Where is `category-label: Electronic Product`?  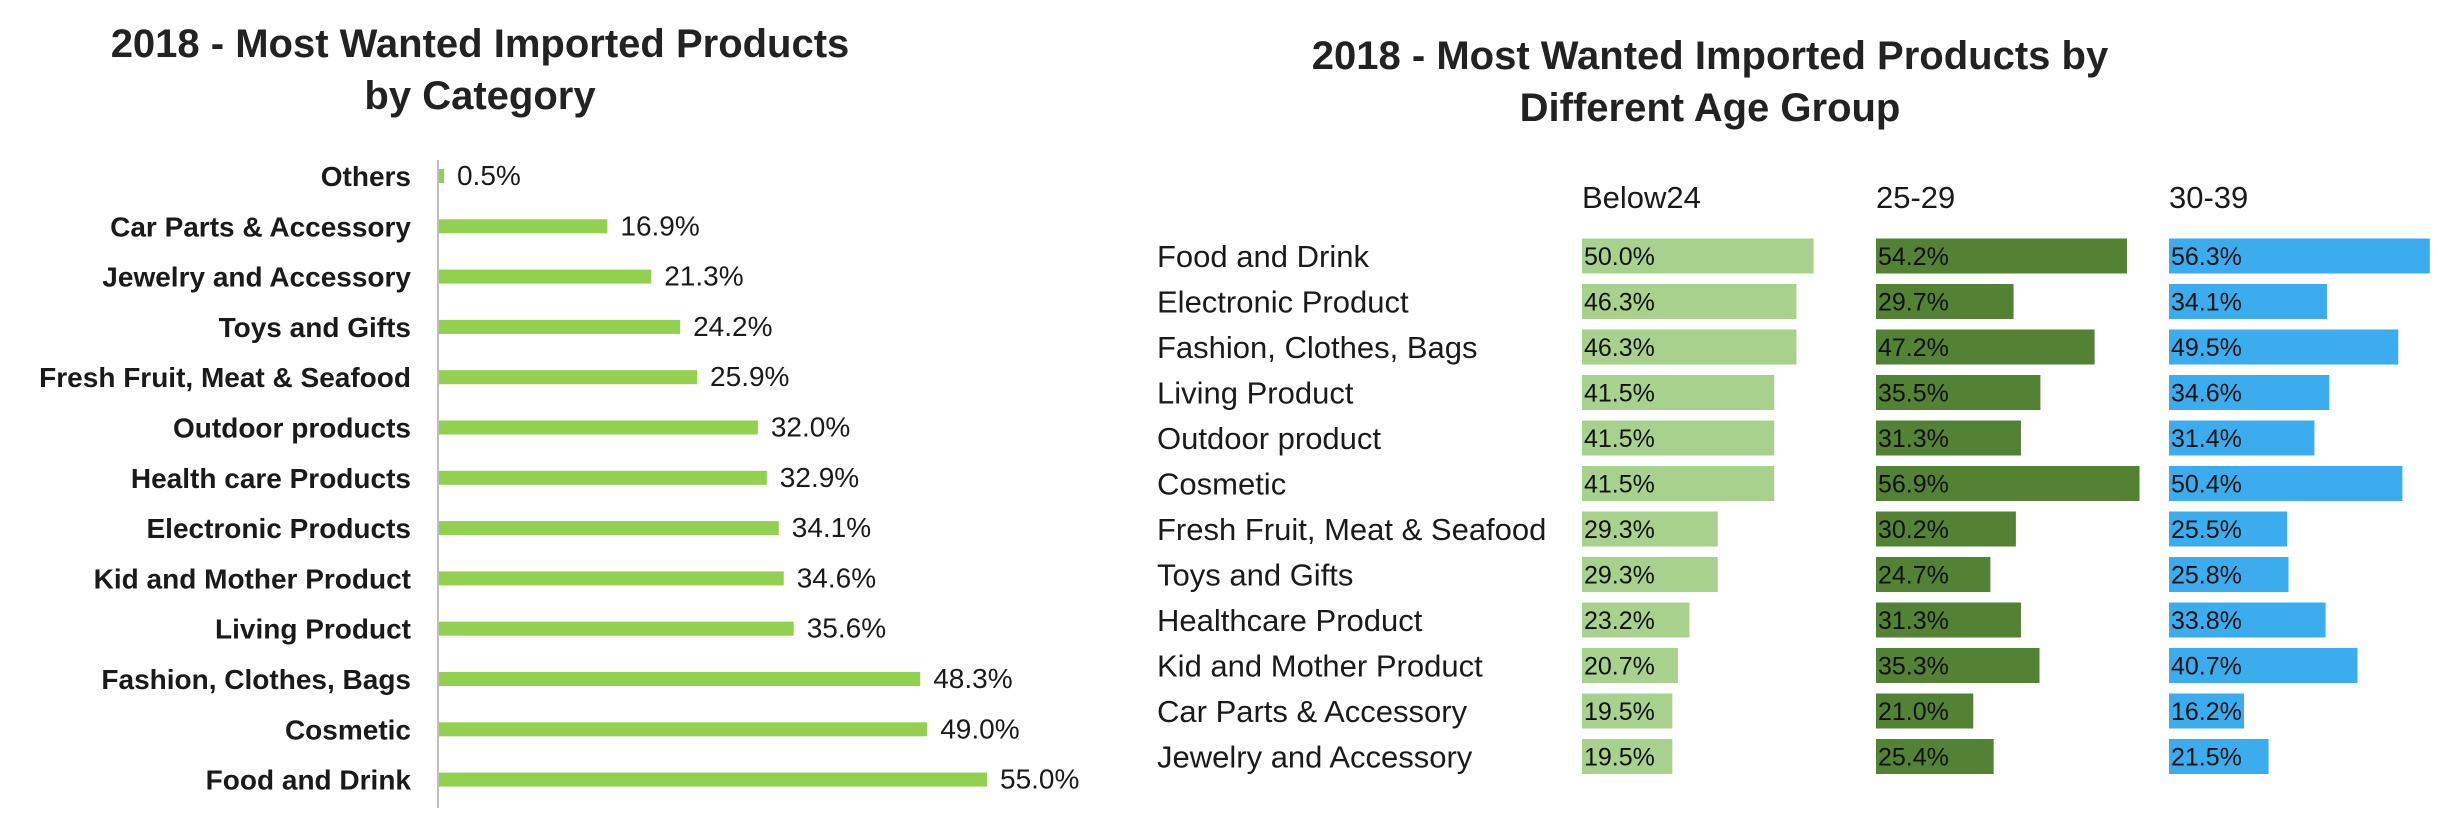
category-label: Electronic Product is located at coordinates (1283, 302).